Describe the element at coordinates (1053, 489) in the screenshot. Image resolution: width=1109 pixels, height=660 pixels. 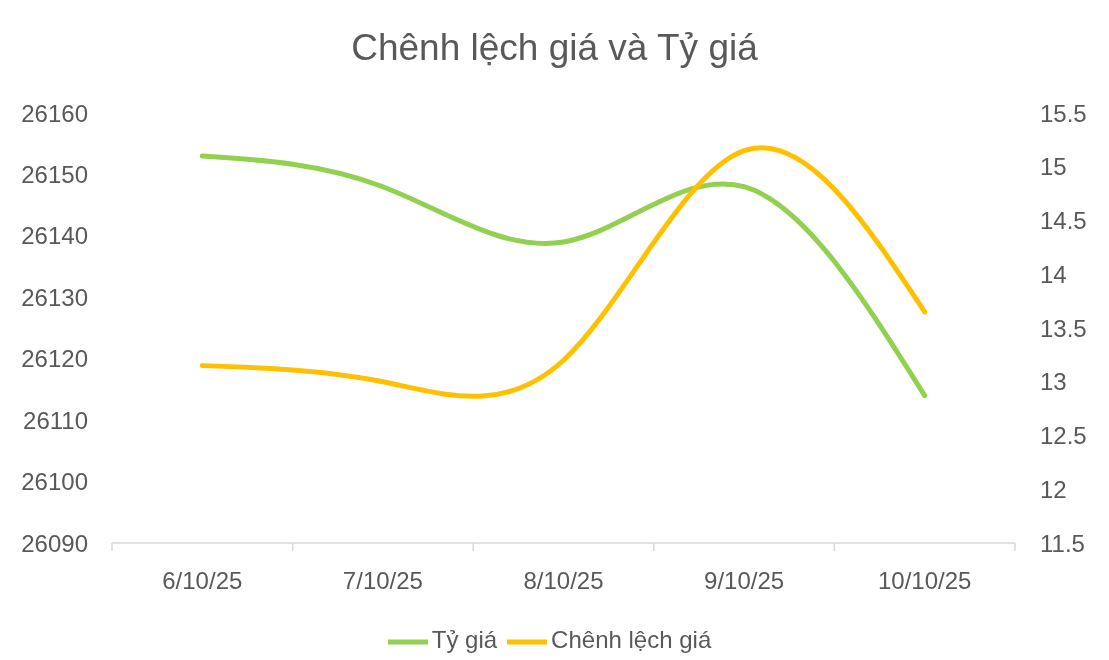
I see `y2-tick-label: 12` at that location.